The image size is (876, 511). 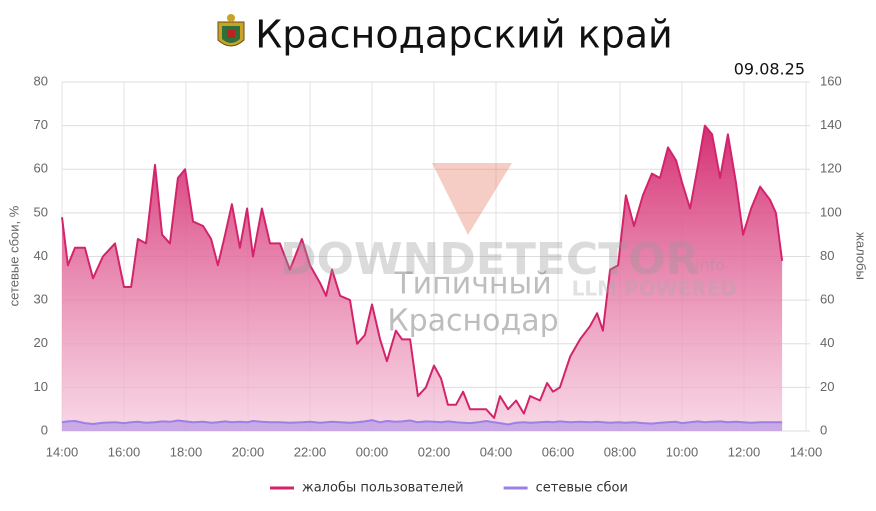 I want to click on legend-label: жалобы пользователей, so click(x=383, y=488).